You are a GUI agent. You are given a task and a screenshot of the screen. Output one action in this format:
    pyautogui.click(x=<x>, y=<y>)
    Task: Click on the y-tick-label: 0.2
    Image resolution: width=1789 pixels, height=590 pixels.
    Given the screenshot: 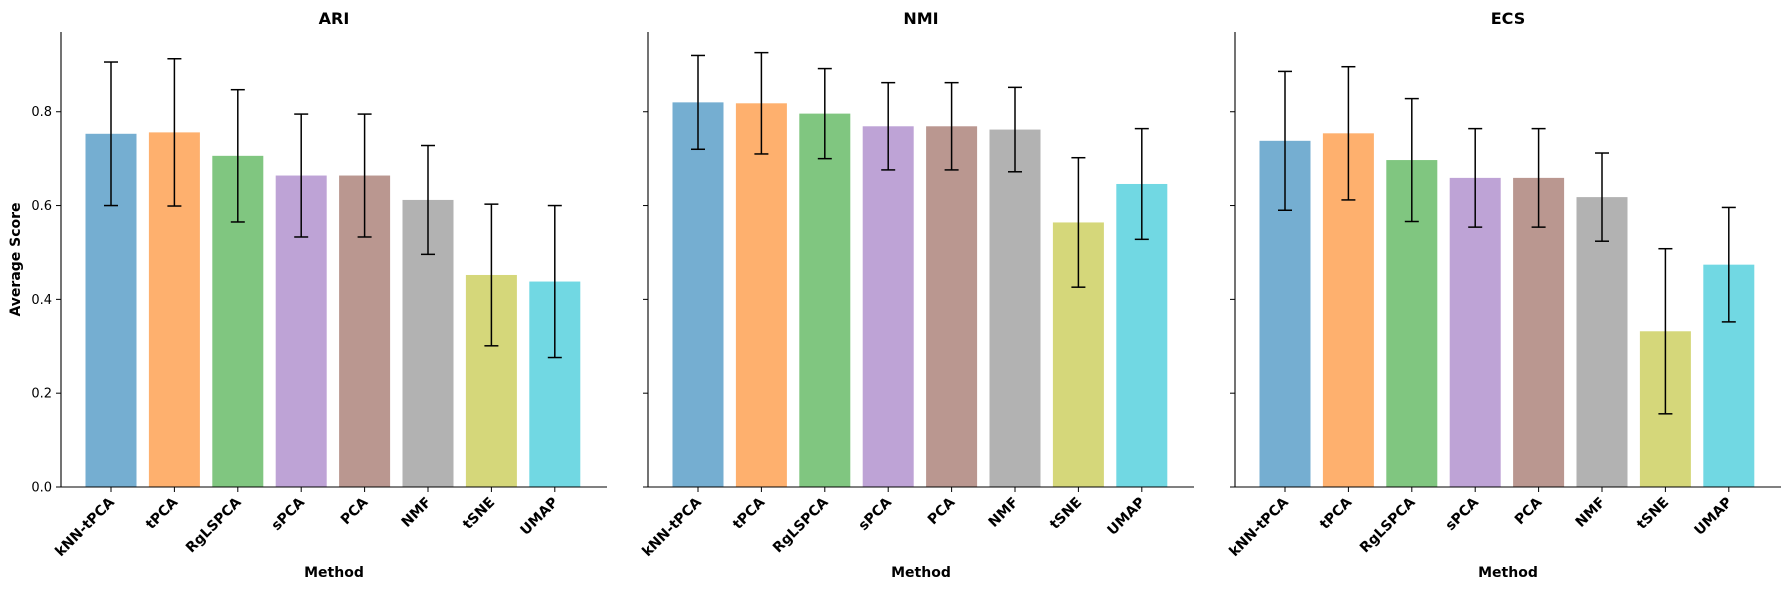 What is the action you would take?
    pyautogui.click(x=41, y=394)
    